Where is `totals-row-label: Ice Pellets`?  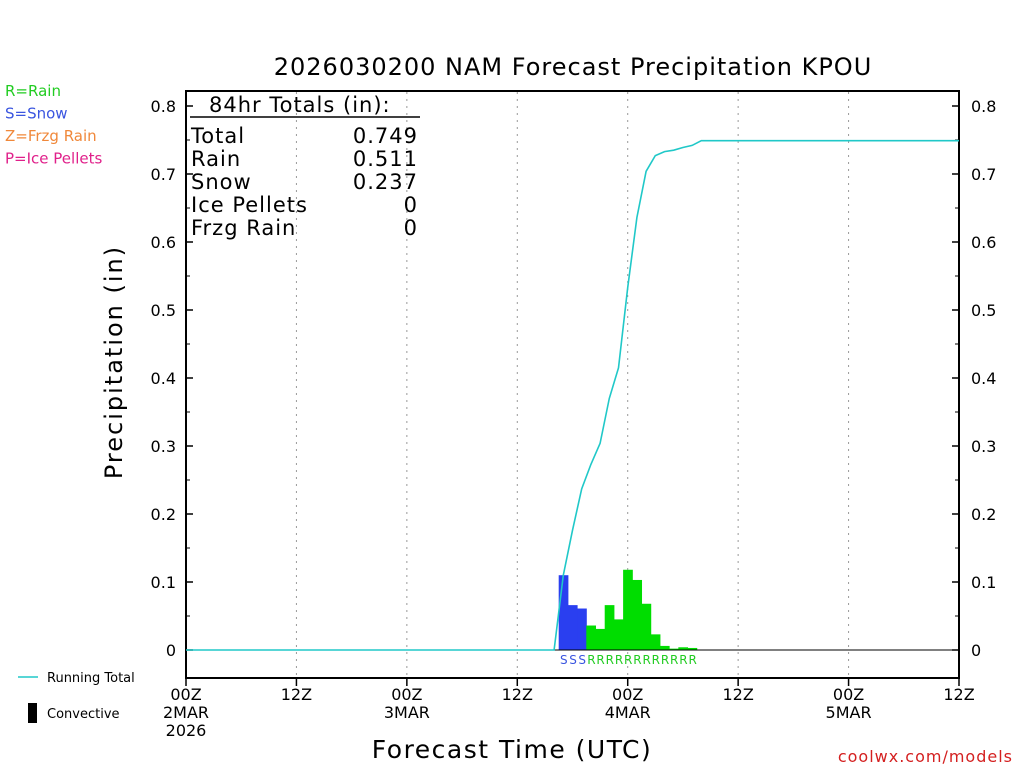
totals-row-label: Ice Pellets is located at coordinates (249, 205).